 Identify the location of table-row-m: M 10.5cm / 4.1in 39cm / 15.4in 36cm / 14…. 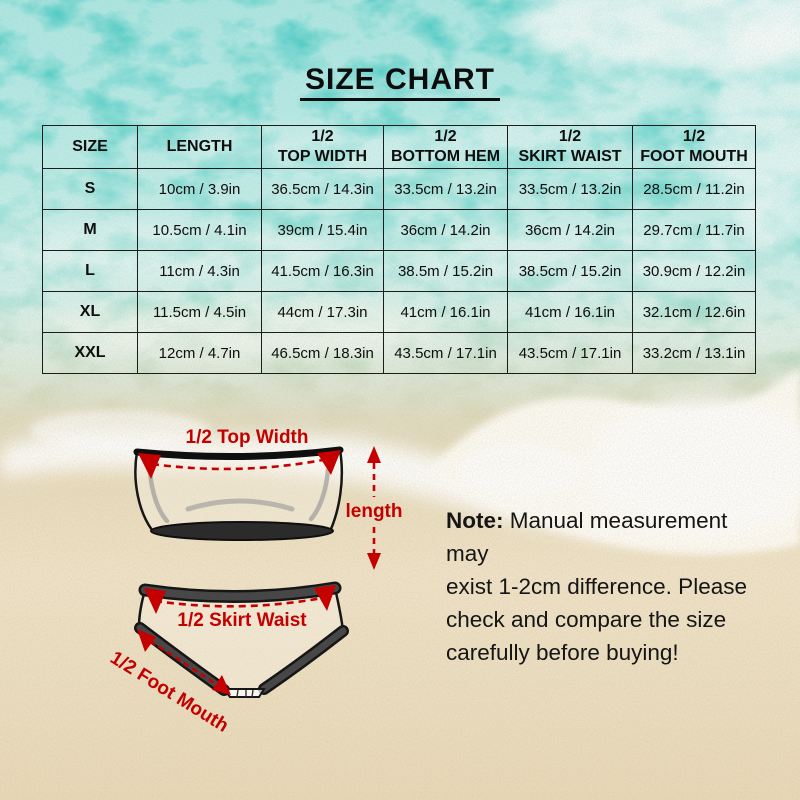
(399, 230).